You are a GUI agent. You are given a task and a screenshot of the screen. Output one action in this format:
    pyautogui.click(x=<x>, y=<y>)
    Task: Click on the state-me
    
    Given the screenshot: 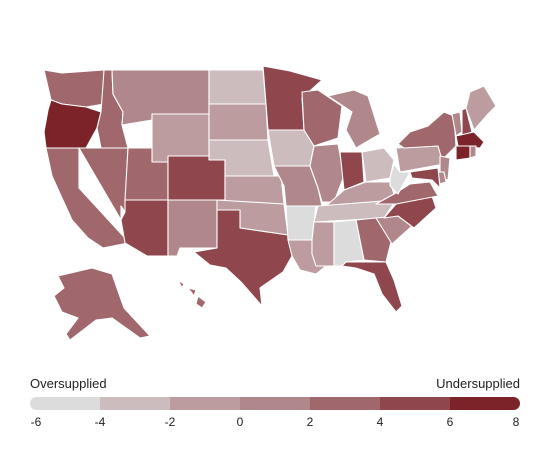 What is the action you would take?
    pyautogui.click(x=481, y=108)
    